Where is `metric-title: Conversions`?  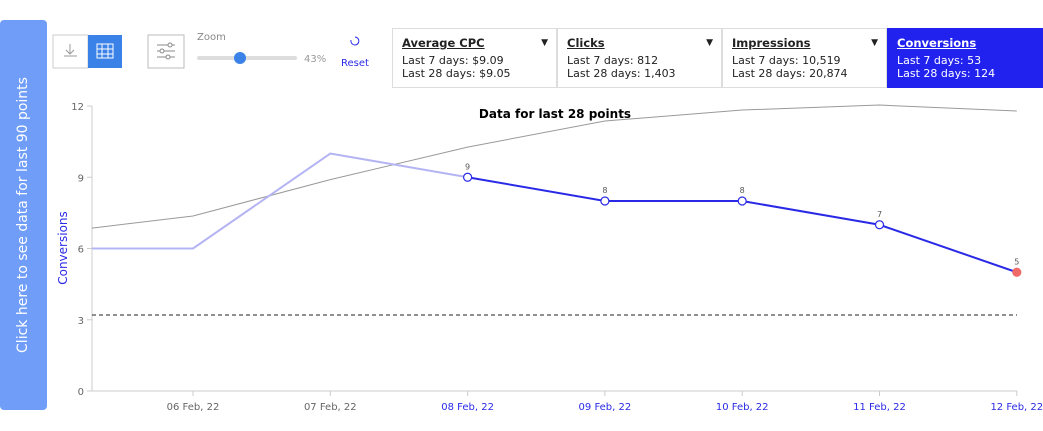 metric-title: Conversions is located at coordinates (937, 43).